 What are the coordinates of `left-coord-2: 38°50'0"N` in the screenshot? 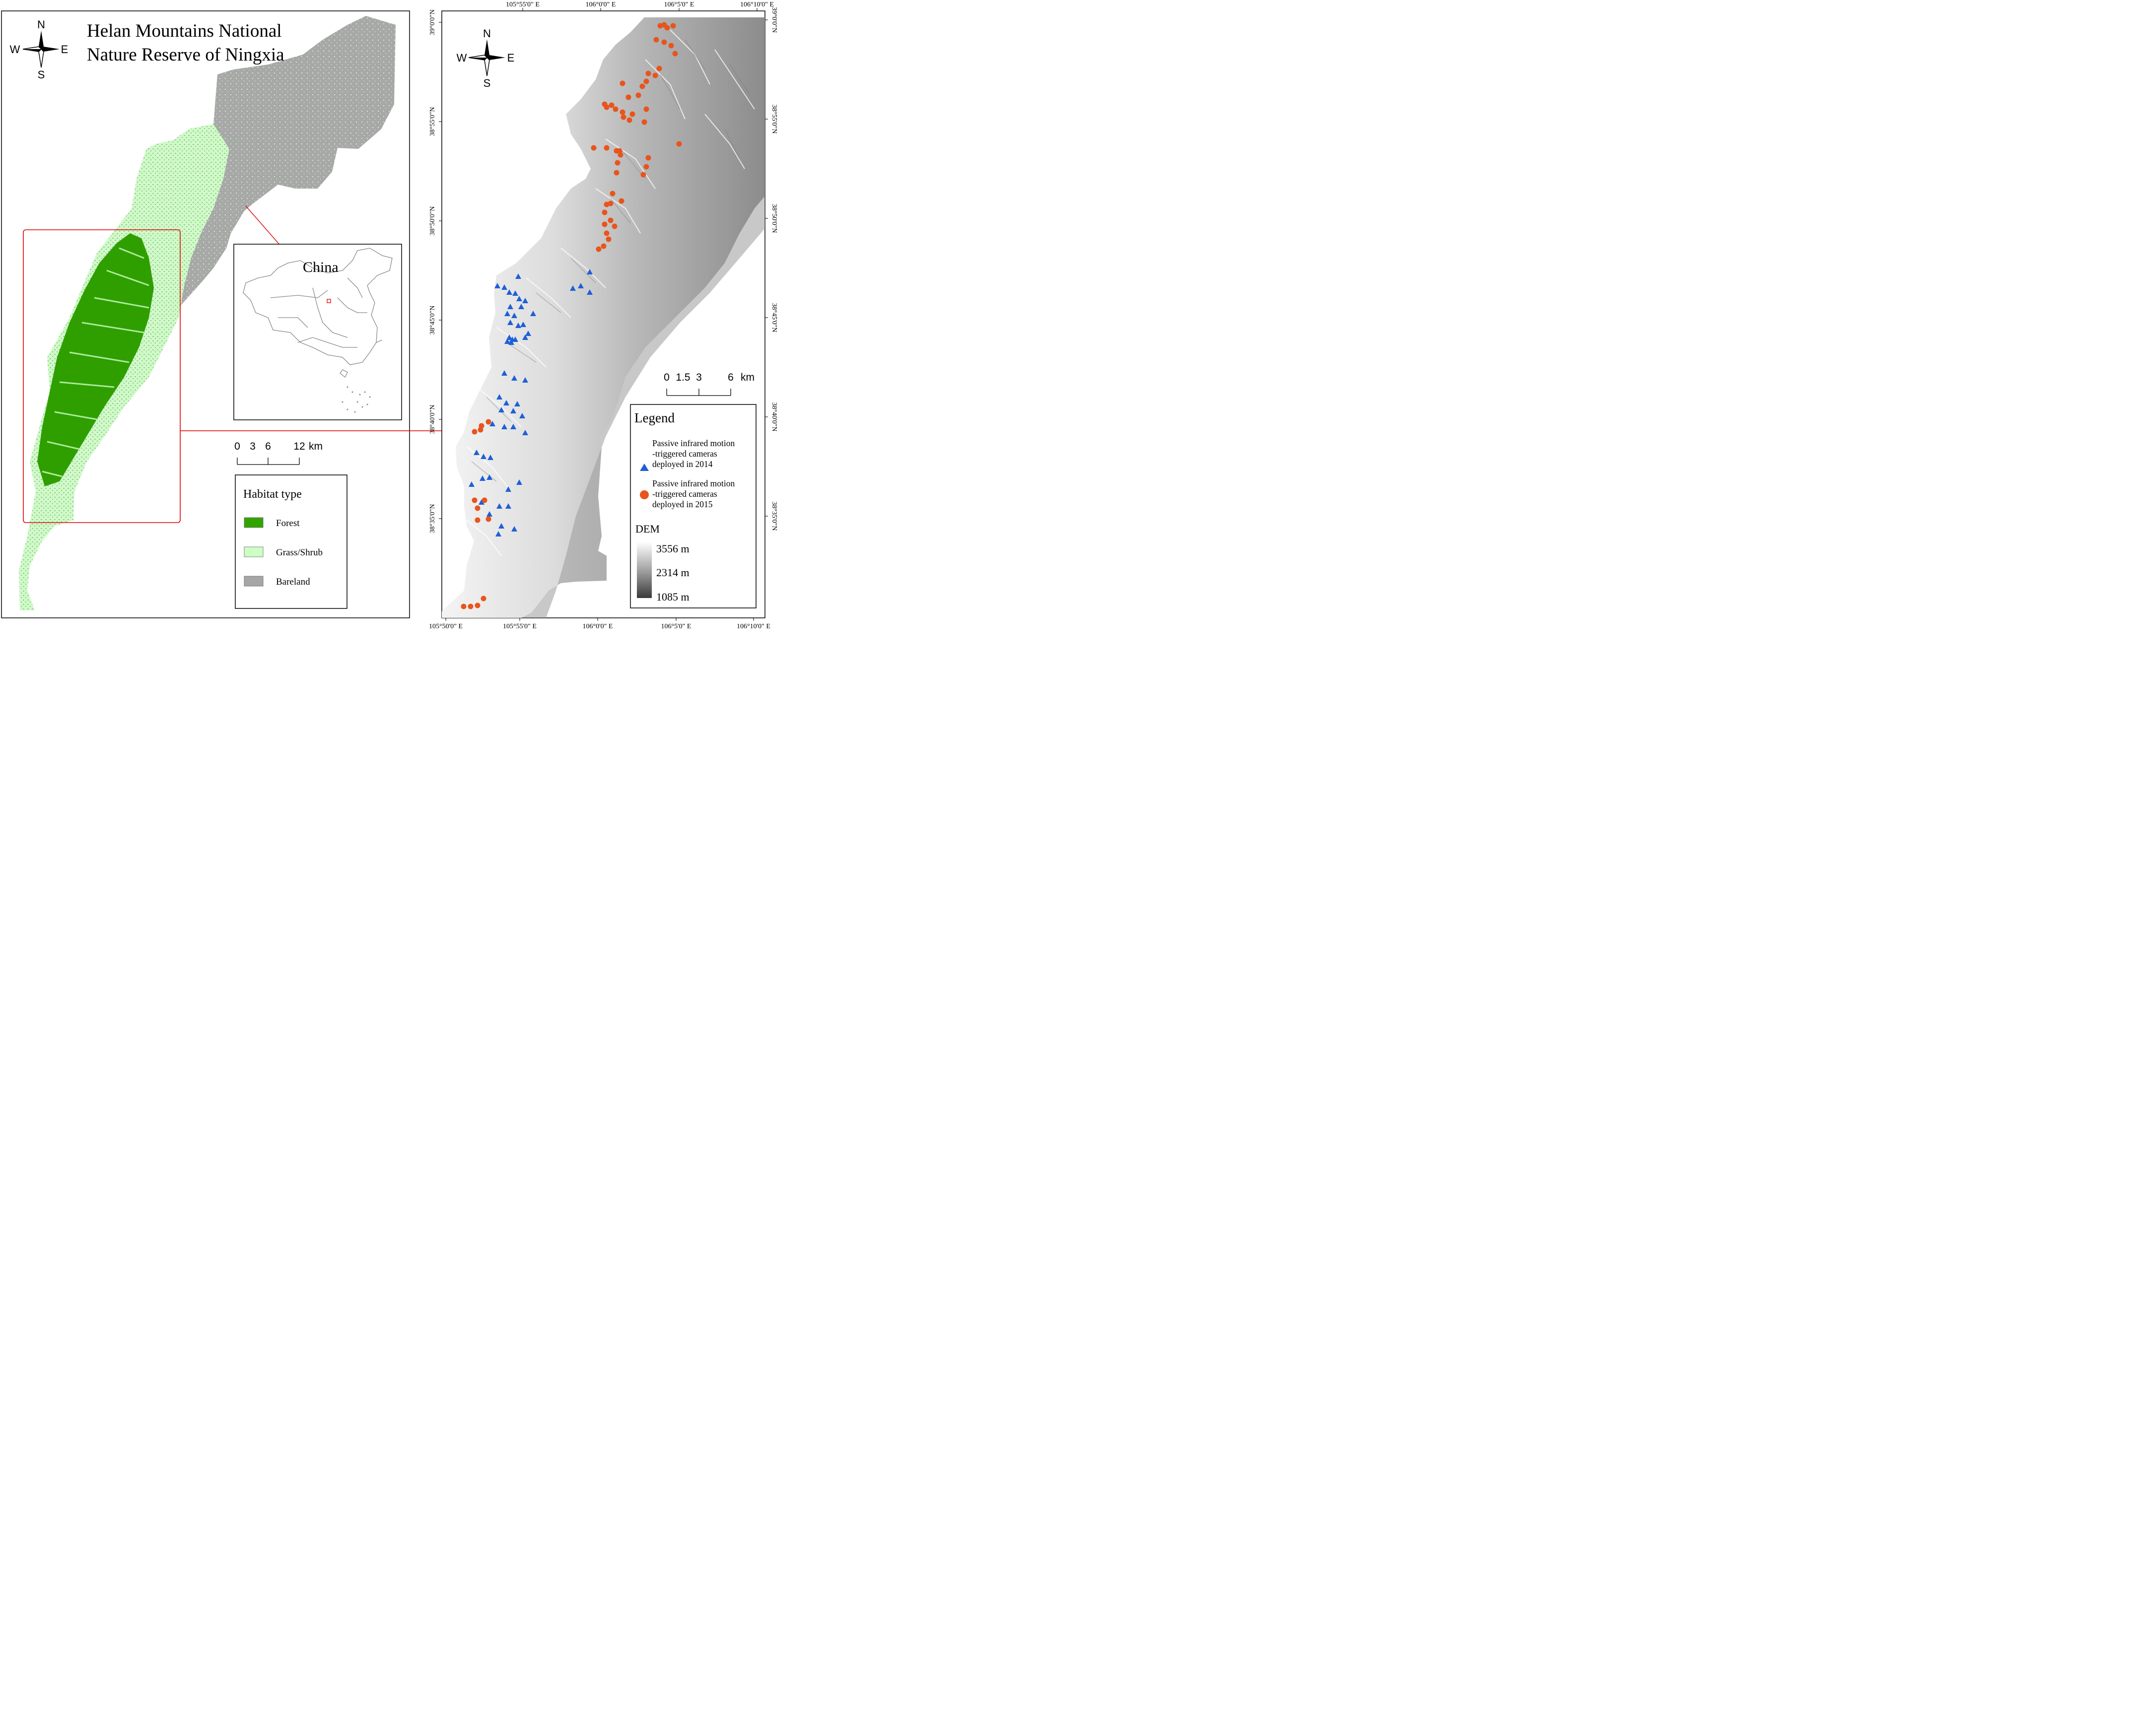 It's located at (432, 221).